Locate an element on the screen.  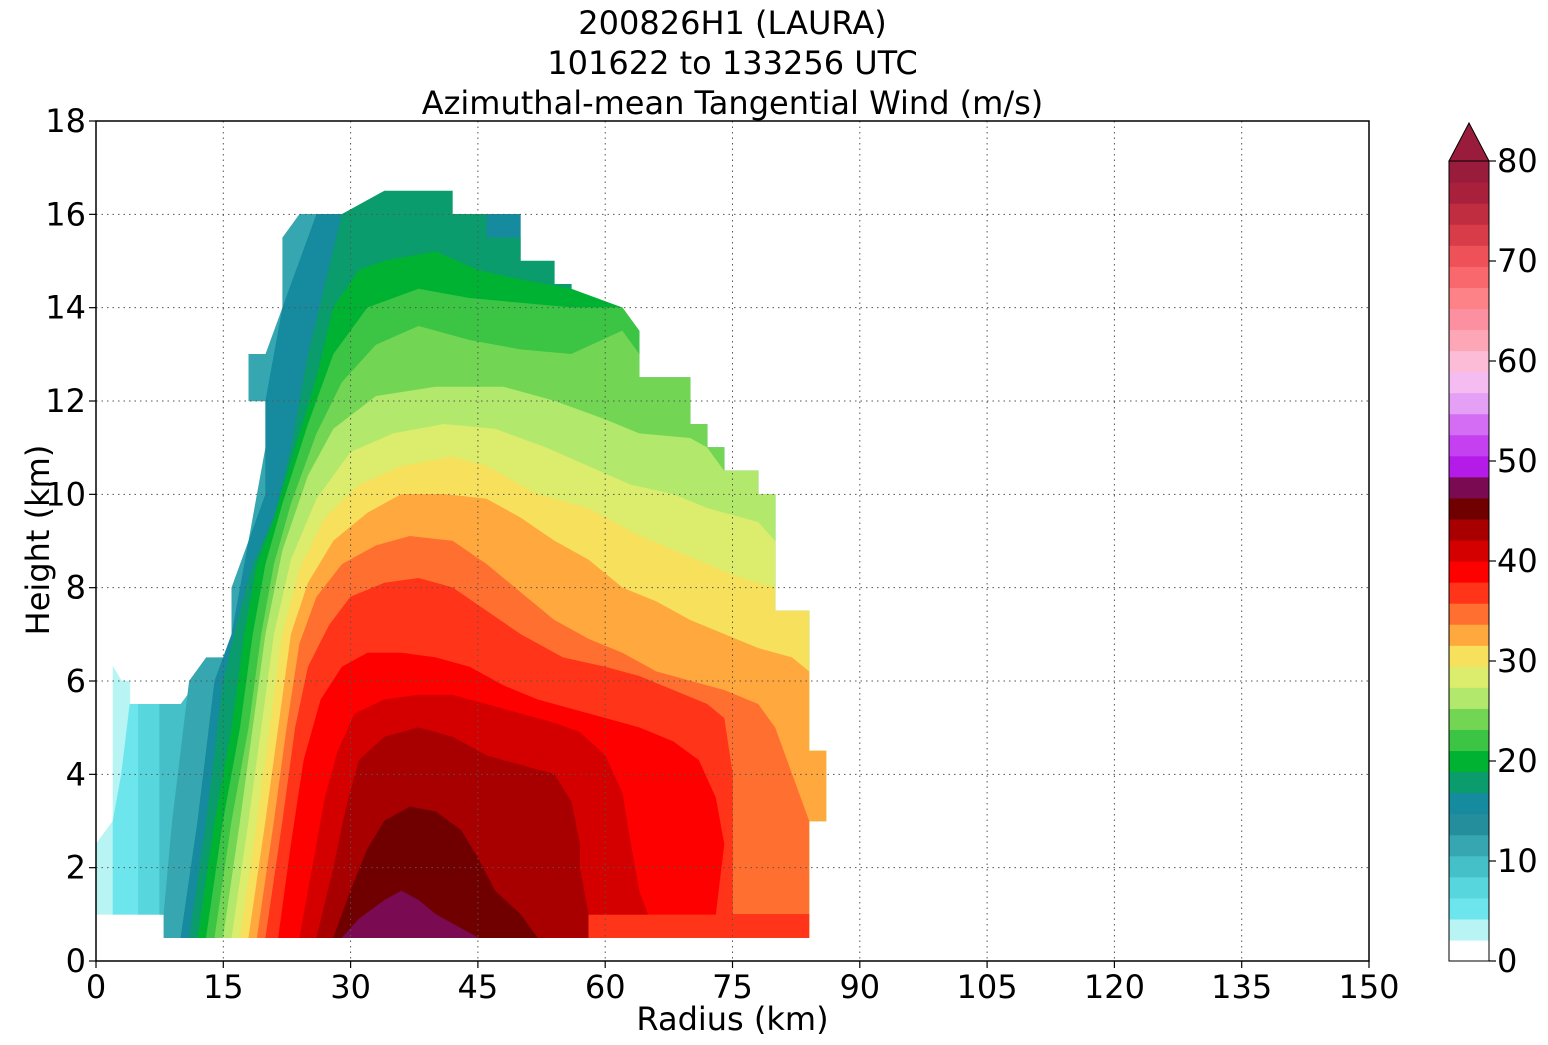
x-tick-label-10: 150 is located at coordinates (1368, 987).